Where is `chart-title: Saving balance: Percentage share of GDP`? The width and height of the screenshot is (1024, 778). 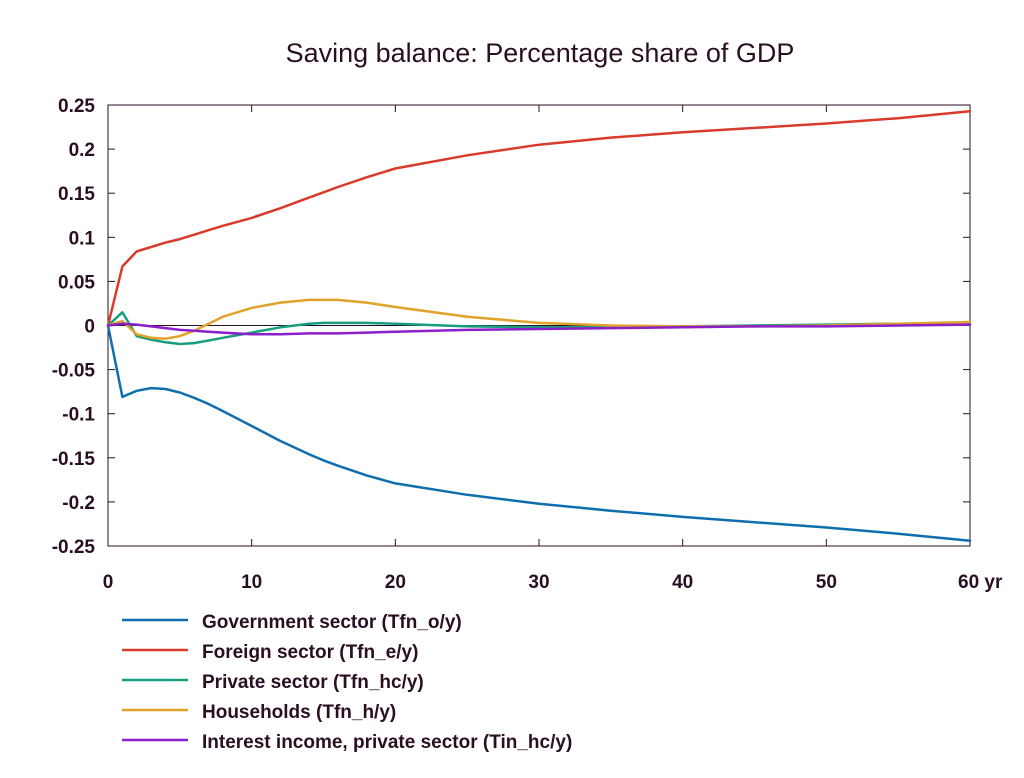 chart-title: Saving balance: Percentage share of GDP is located at coordinates (540, 53).